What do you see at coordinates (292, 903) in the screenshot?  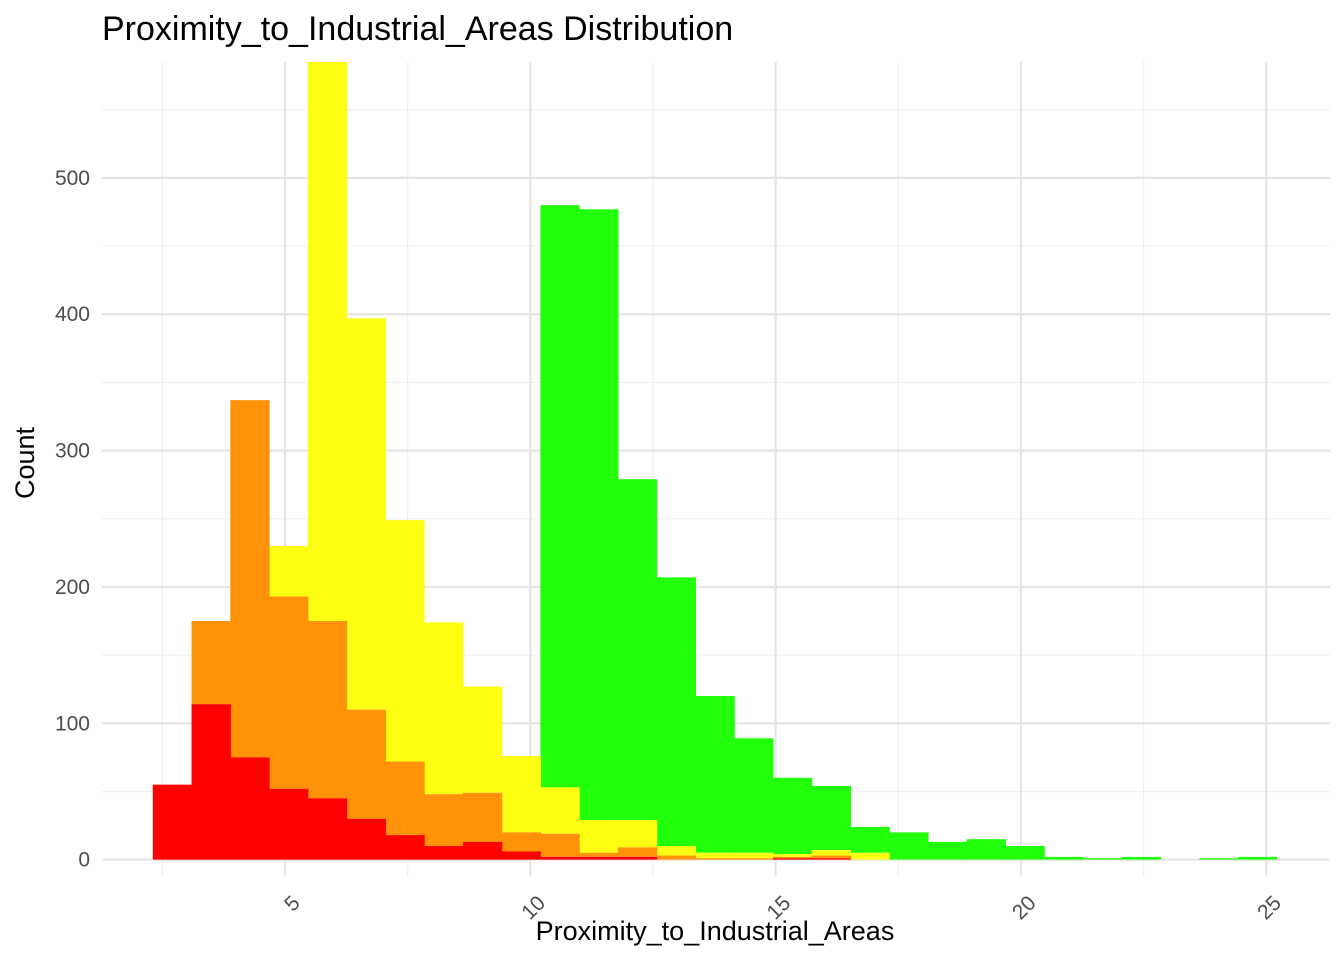 I see `x-tick-label: 5` at bounding box center [292, 903].